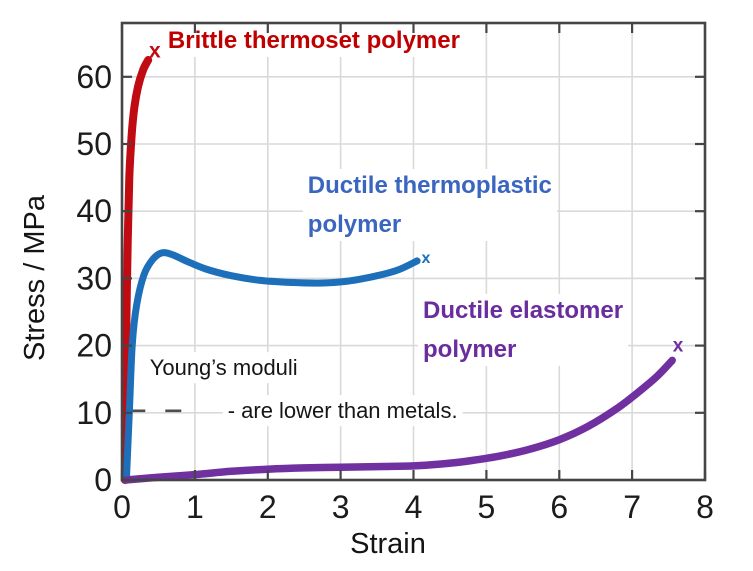 The width and height of the screenshot is (753, 571). Describe the element at coordinates (94, 413) in the screenshot. I see `y-tick-label: 10` at that location.